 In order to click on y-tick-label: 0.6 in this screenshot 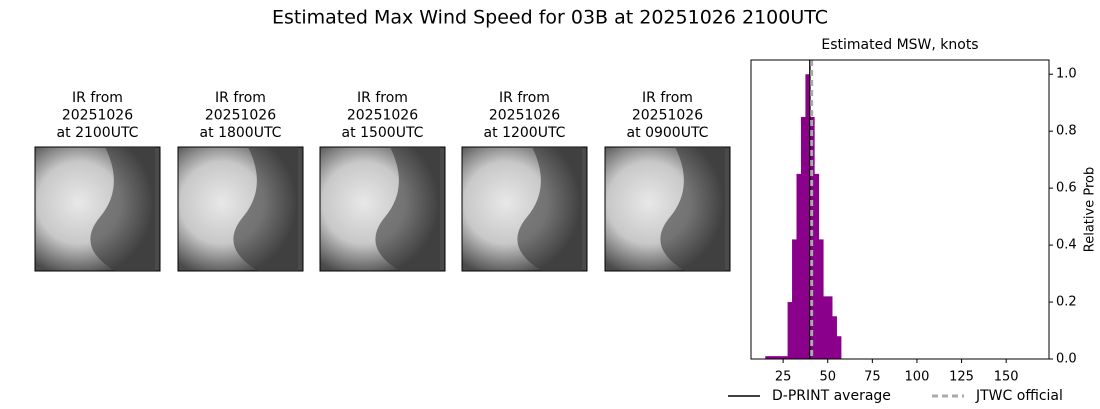, I will do `click(1066, 188)`.